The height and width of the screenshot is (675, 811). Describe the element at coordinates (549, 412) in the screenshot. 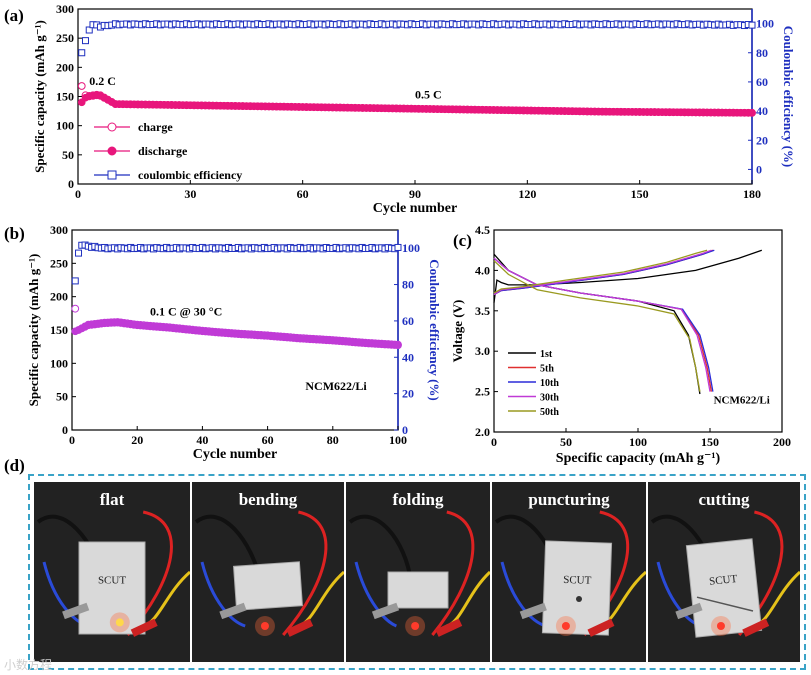

I see `legend-label: 50th` at that location.